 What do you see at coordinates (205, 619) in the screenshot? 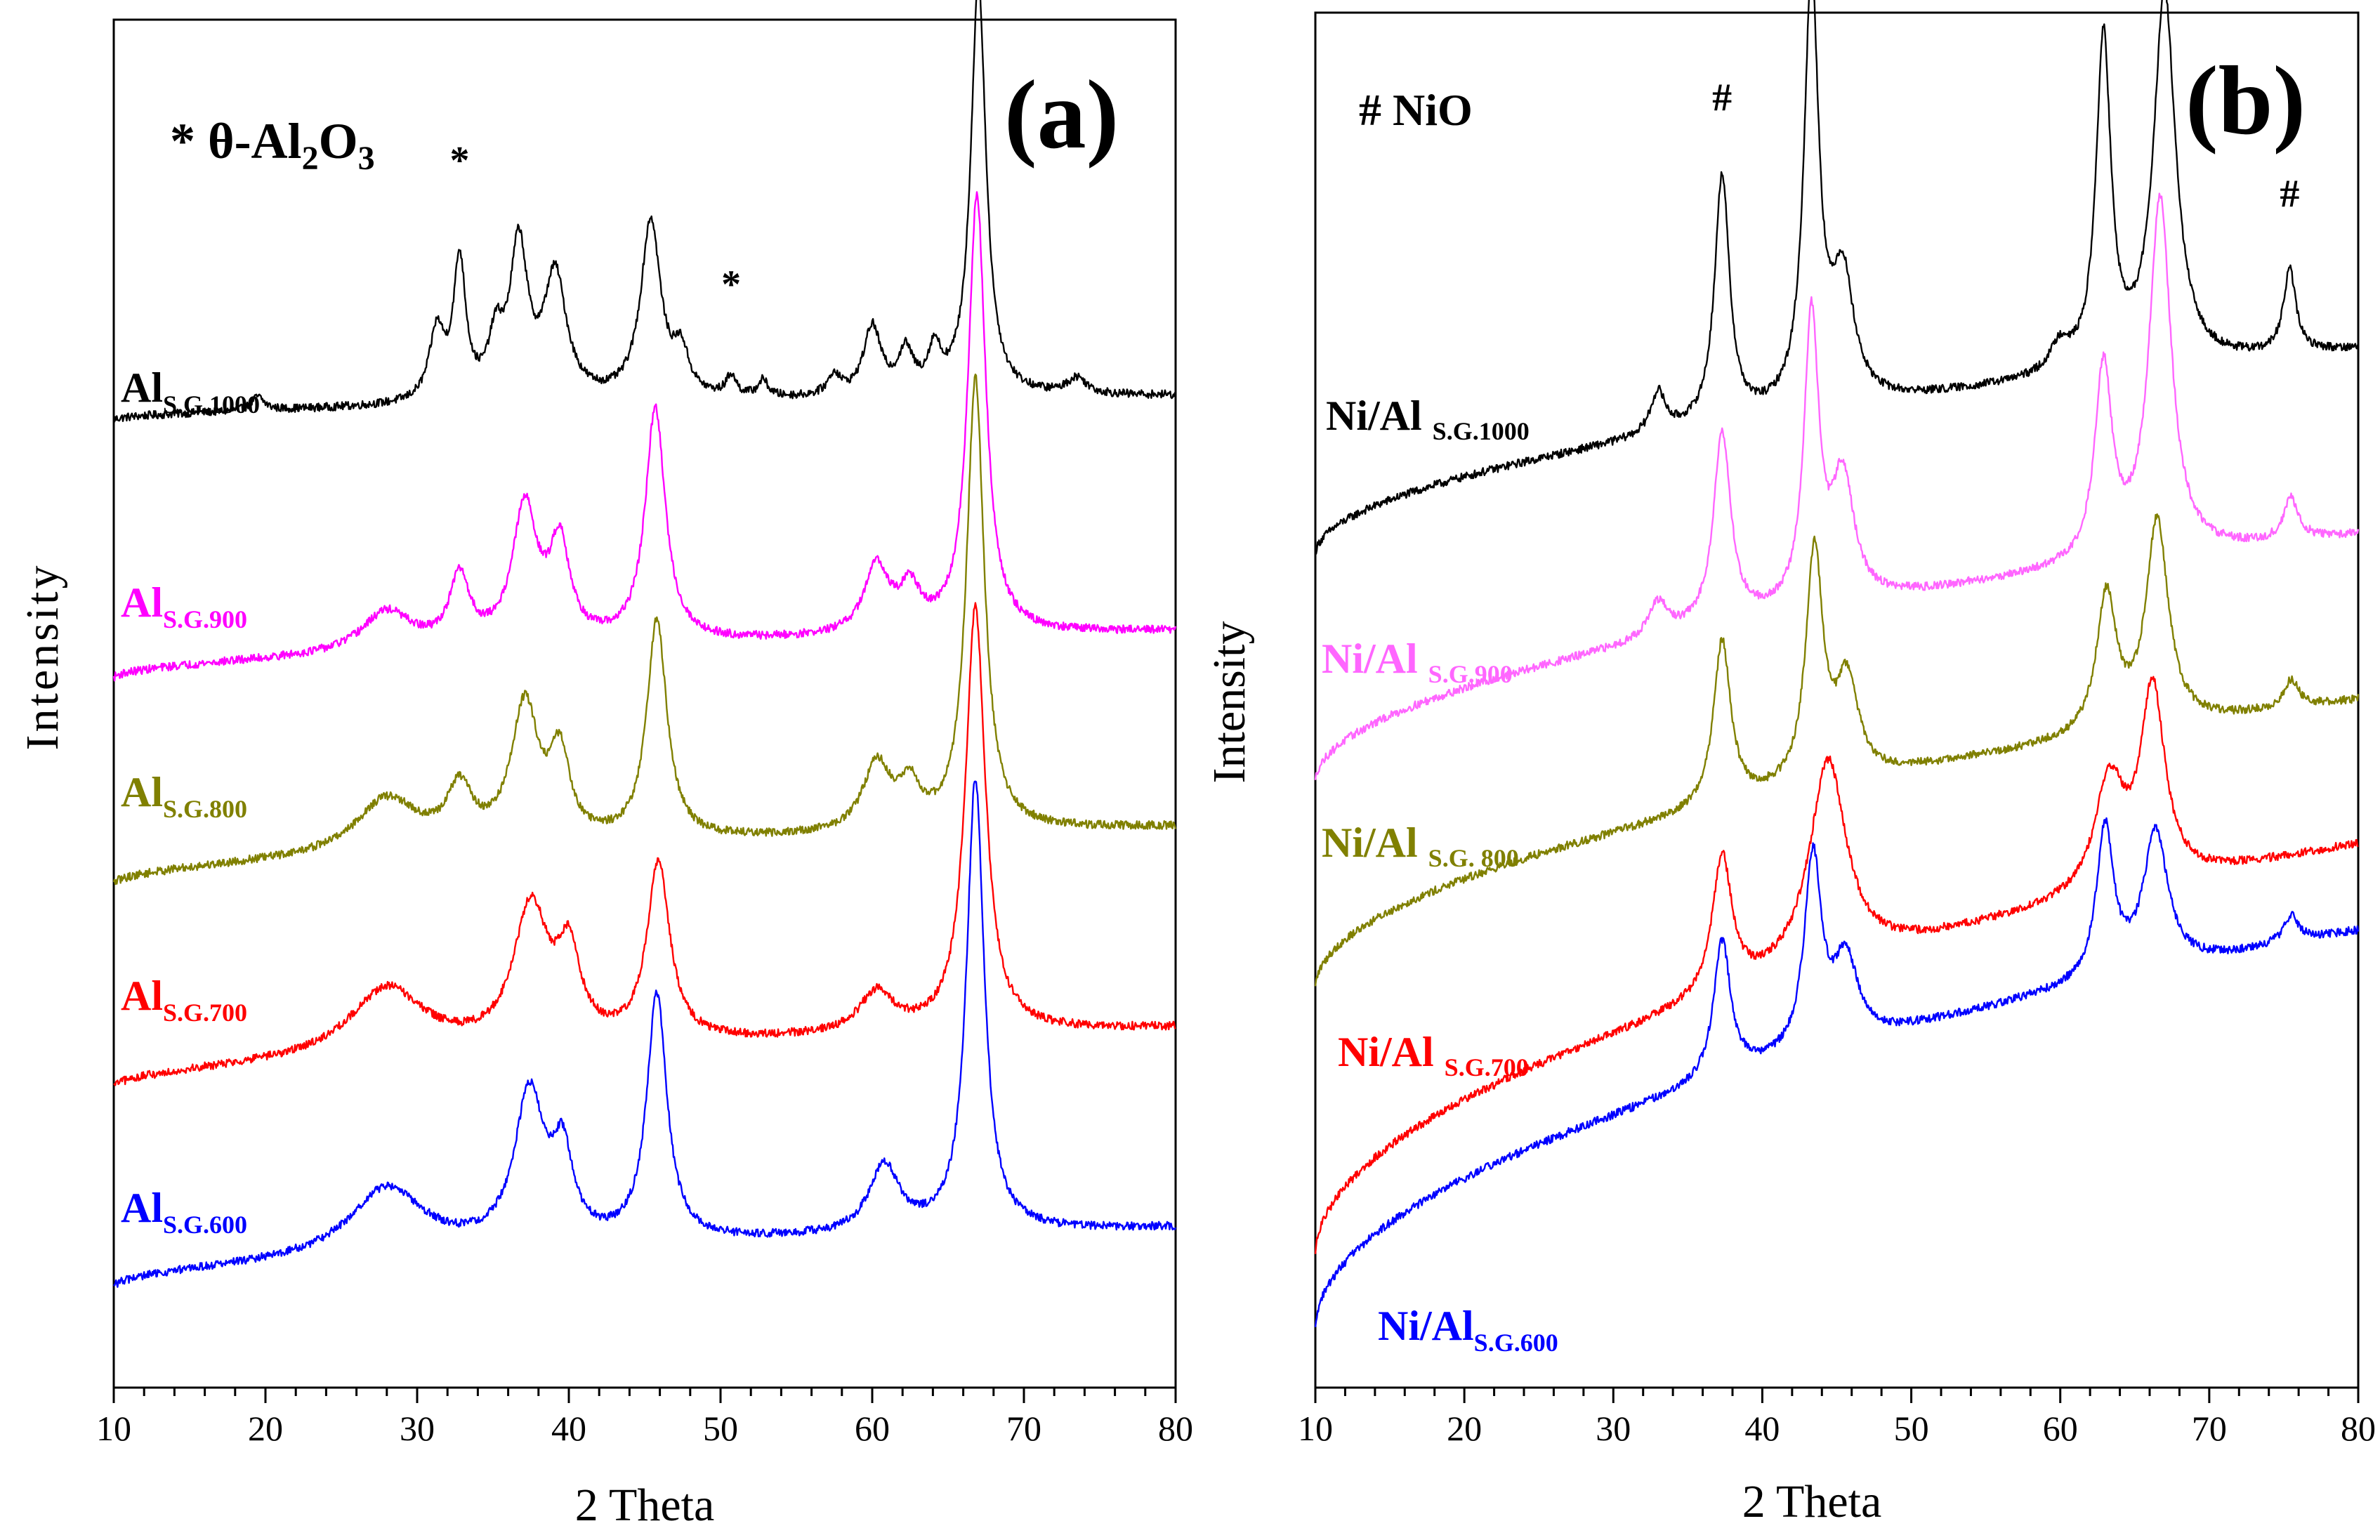
I see `series-label-al-900-sub: S.G.900` at bounding box center [205, 619].